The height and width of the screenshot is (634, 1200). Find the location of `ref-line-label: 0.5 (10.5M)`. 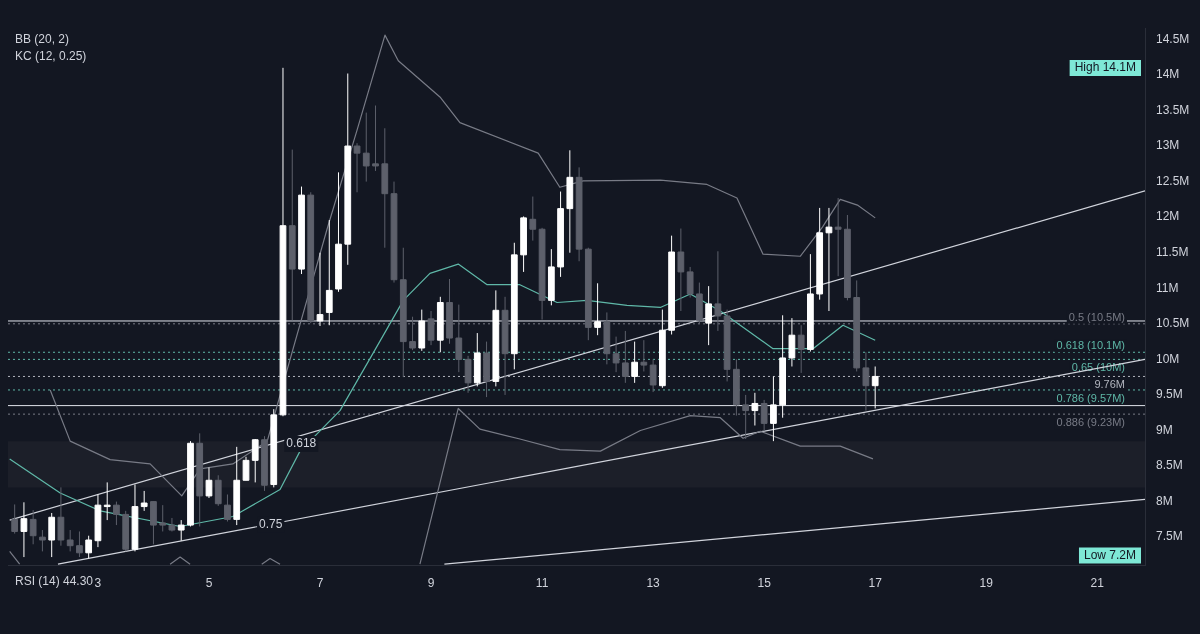

ref-line-label: 0.5 (10.5M) is located at coordinates (1096, 316).